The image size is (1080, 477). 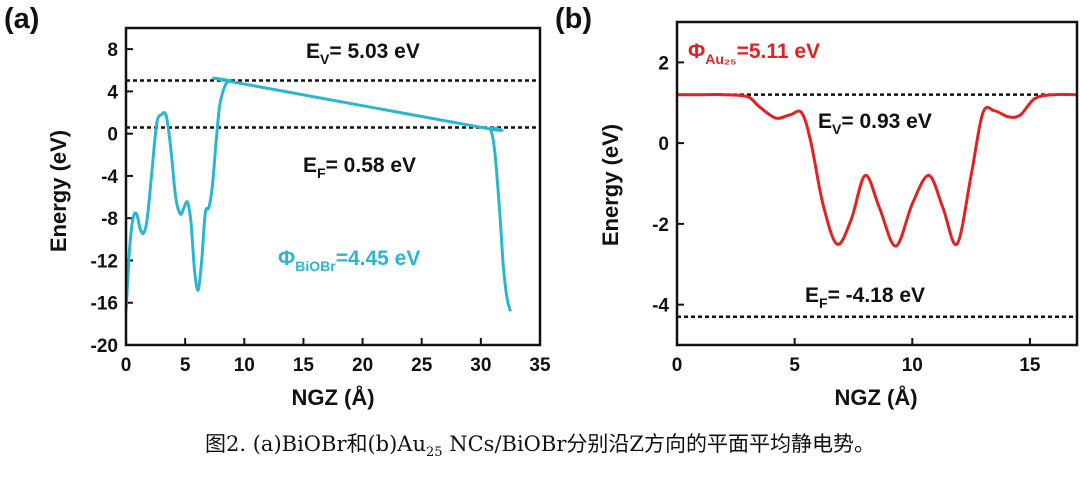 What do you see at coordinates (109, 219) in the screenshot?
I see `y-tick-label: -8` at bounding box center [109, 219].